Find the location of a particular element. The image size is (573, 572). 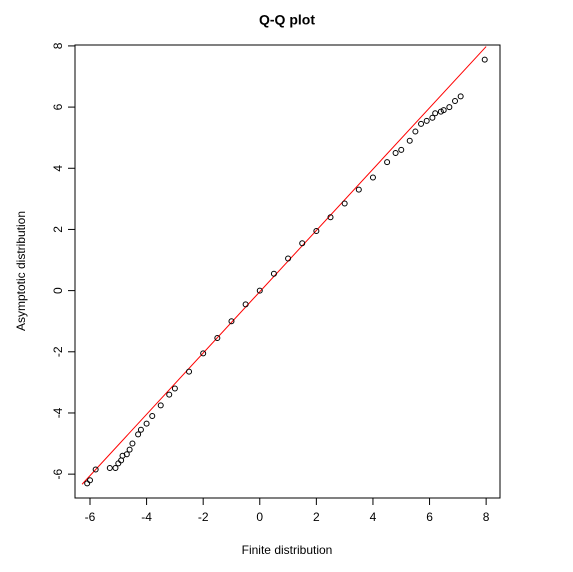

y-tick-label: 8 is located at coordinates (58, 45).